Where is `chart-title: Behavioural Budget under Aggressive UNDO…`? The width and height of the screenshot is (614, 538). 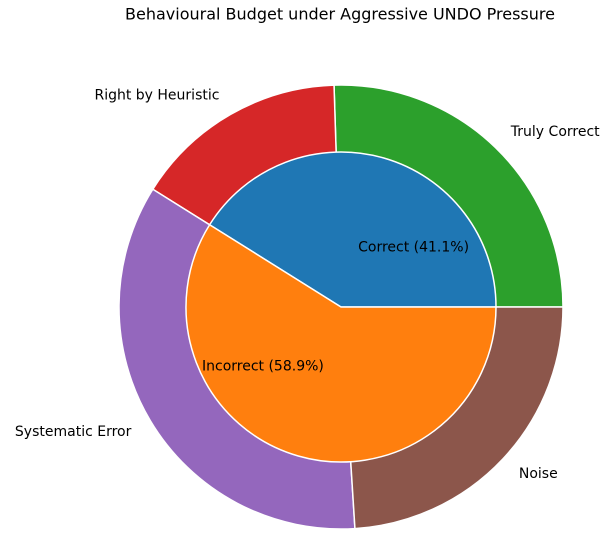 chart-title: Behavioural Budget under Aggressive UNDO… is located at coordinates (340, 14).